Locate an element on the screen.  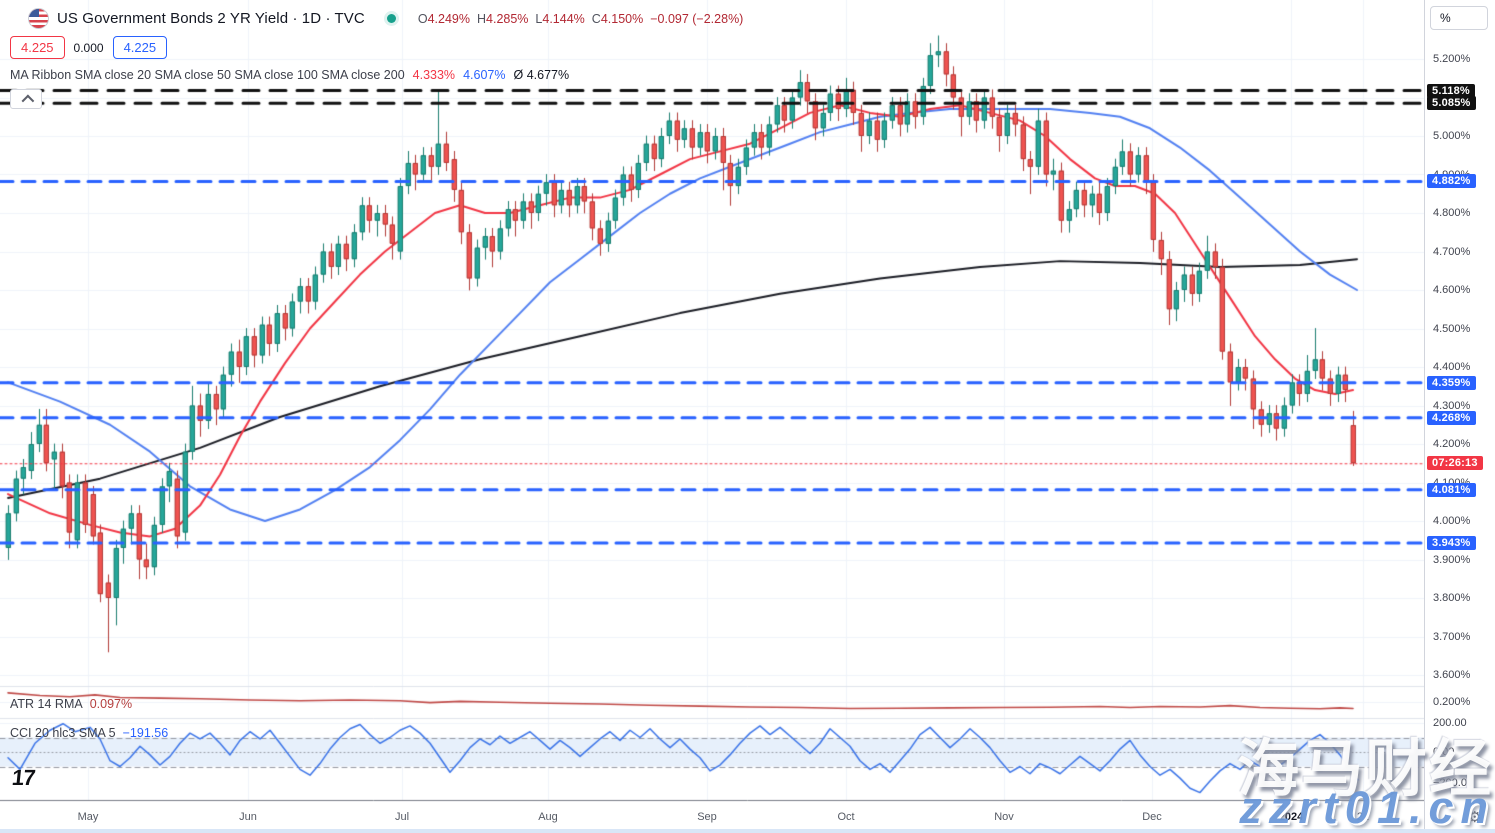
tradingview-logo: 17 is located at coordinates (23, 777).